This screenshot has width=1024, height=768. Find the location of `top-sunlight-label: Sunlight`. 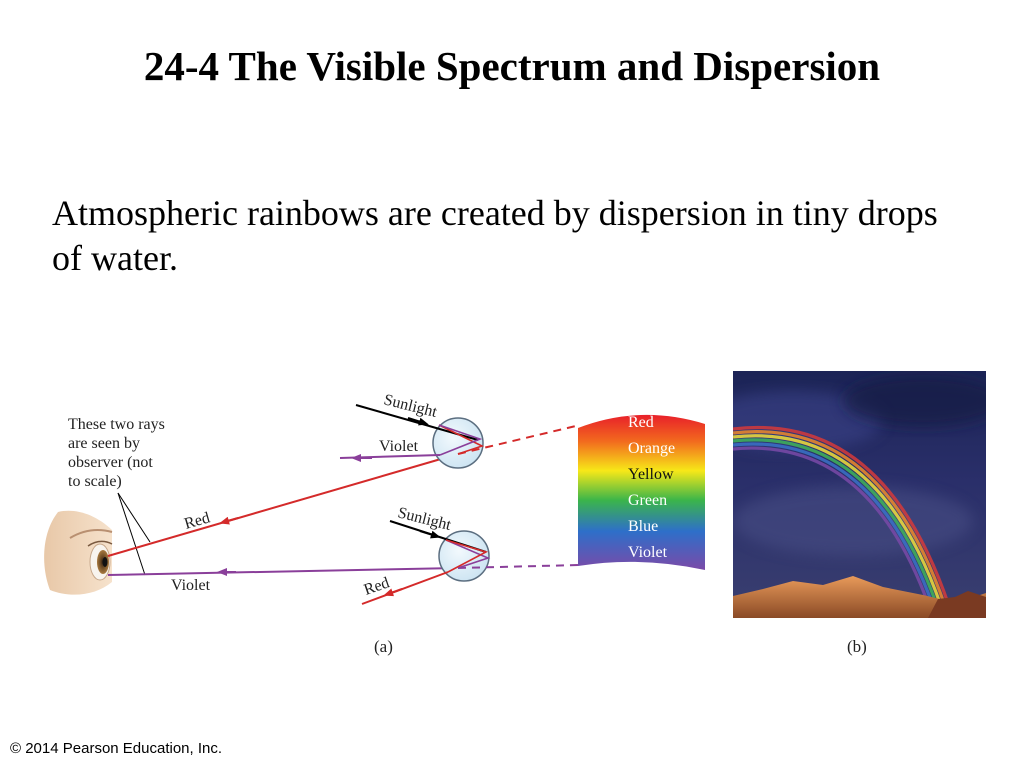

top-sunlight-label: Sunlight is located at coordinates (410, 406).